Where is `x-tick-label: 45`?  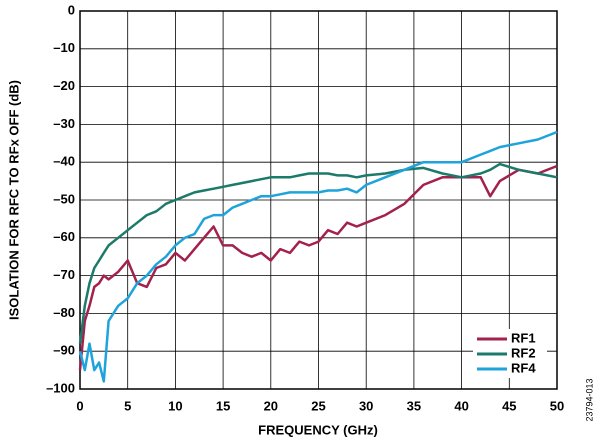
x-tick-label: 45 is located at coordinates (509, 405).